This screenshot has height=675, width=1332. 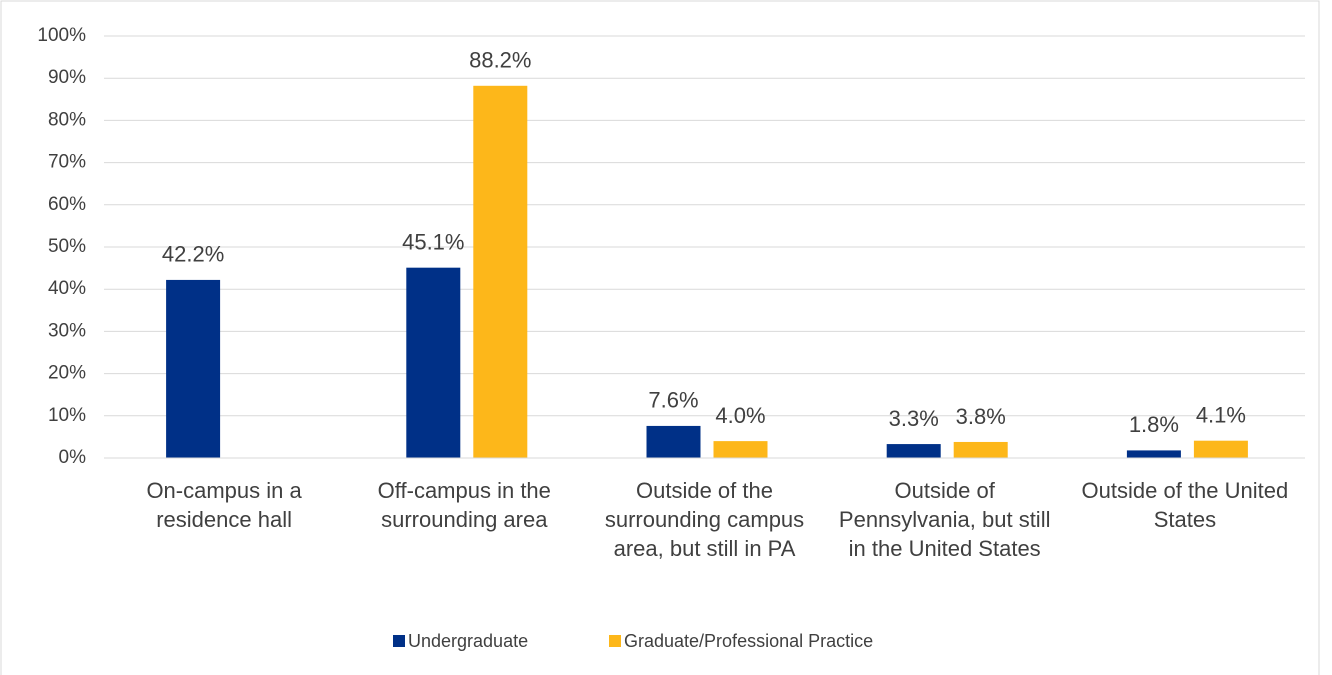 What do you see at coordinates (748, 641) in the screenshot?
I see `legend-label: Graduate/Professional Practice` at bounding box center [748, 641].